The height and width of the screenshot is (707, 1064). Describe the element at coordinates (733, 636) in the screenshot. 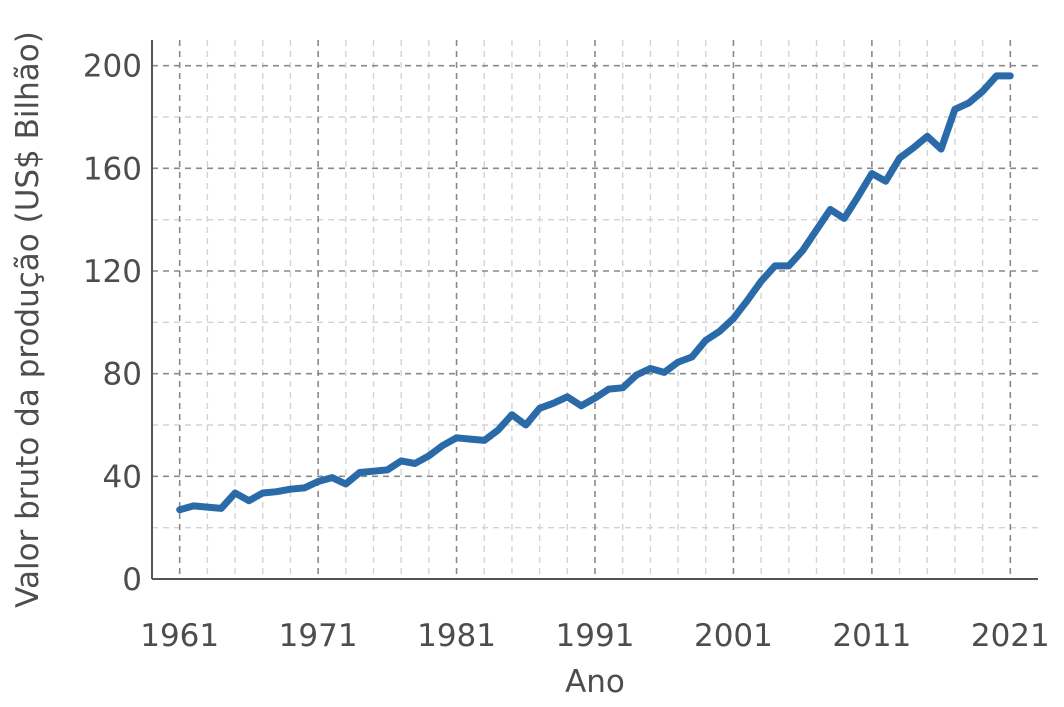

I see `x-tick-label: 2001` at that location.